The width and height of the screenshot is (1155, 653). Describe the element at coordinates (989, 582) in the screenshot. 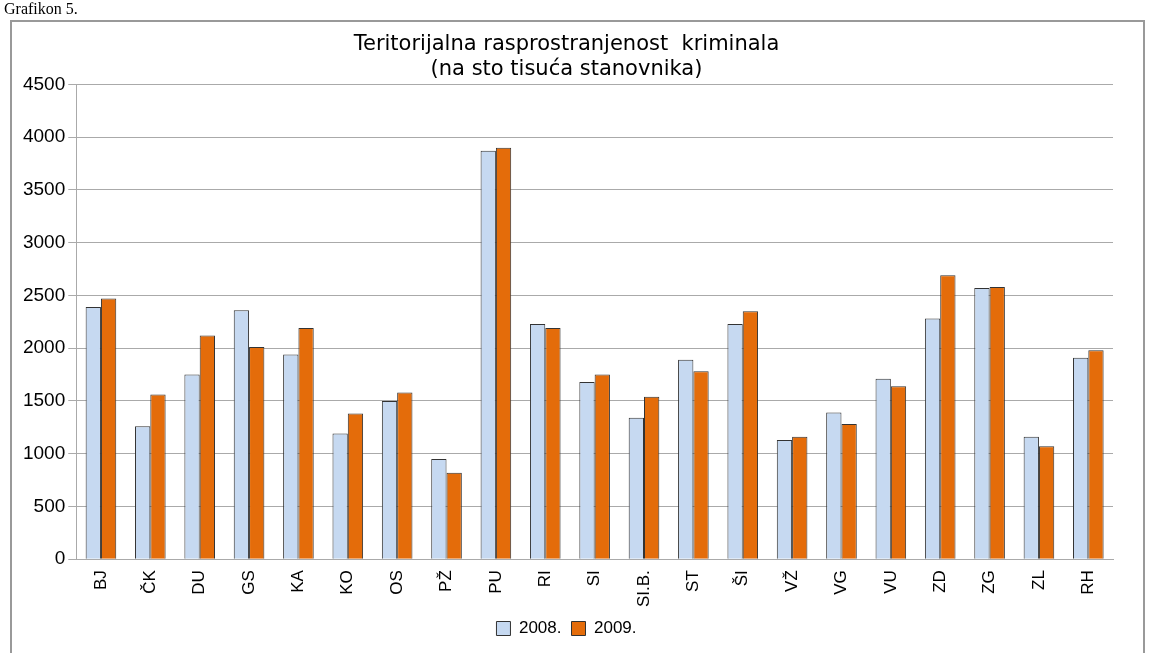

I see `x-tick-label: ZG` at that location.